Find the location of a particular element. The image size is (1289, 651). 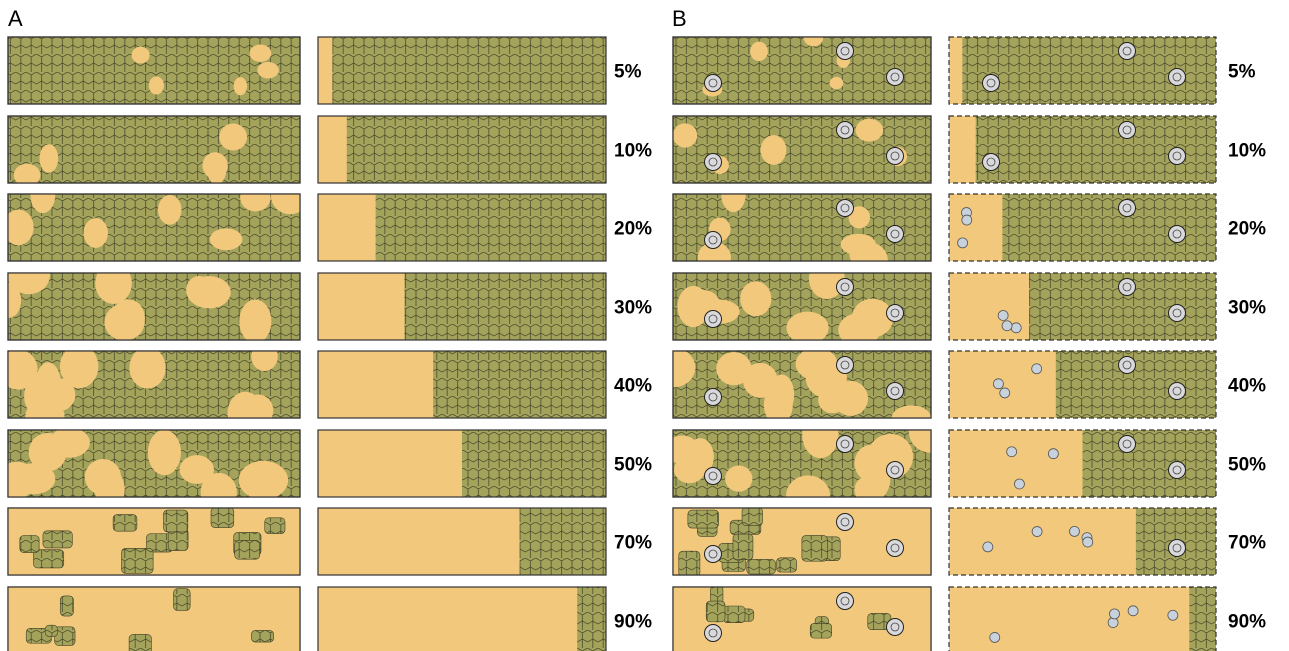

panel-letter-a: A is located at coordinates (15, 18).